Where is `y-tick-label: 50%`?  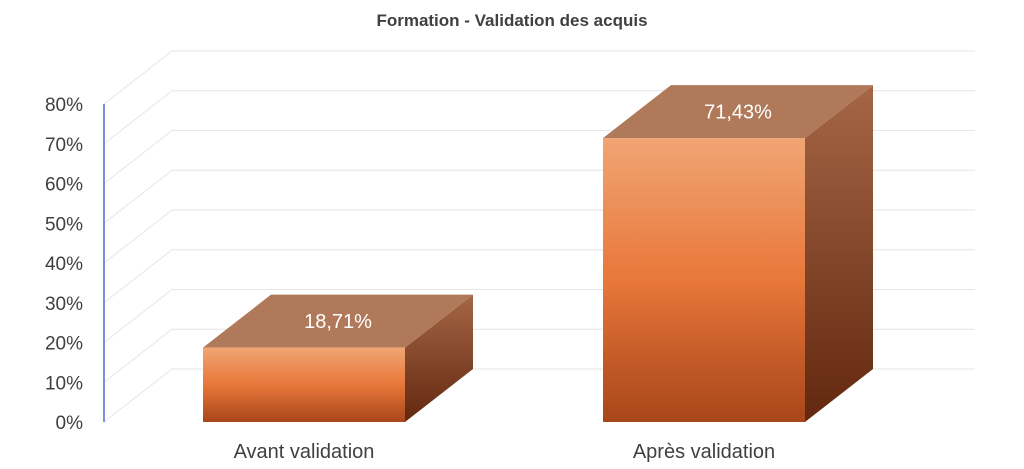 y-tick-label: 50% is located at coordinates (64, 224).